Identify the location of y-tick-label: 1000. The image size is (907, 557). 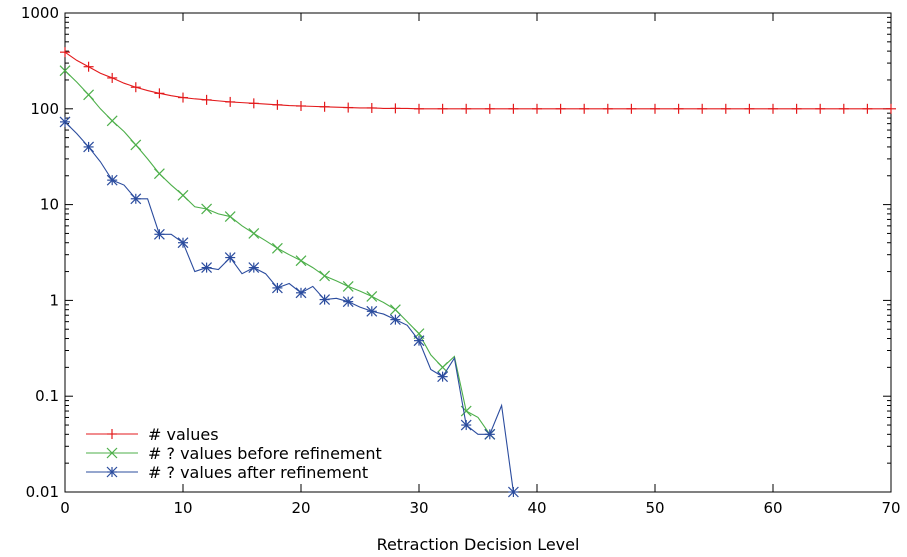
(40, 13).